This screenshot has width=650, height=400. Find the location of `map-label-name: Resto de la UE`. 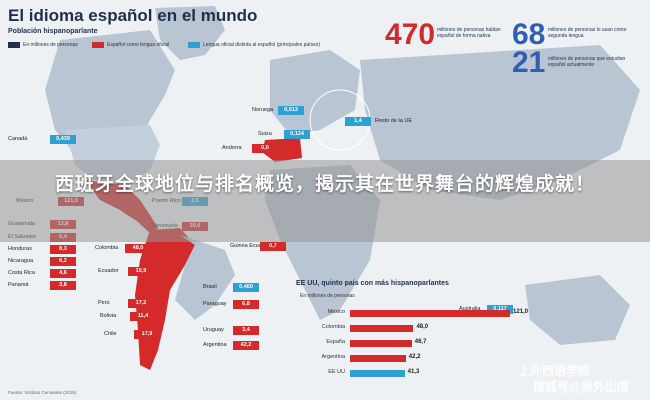

map-label-name: Resto de la UE is located at coordinates (393, 121).